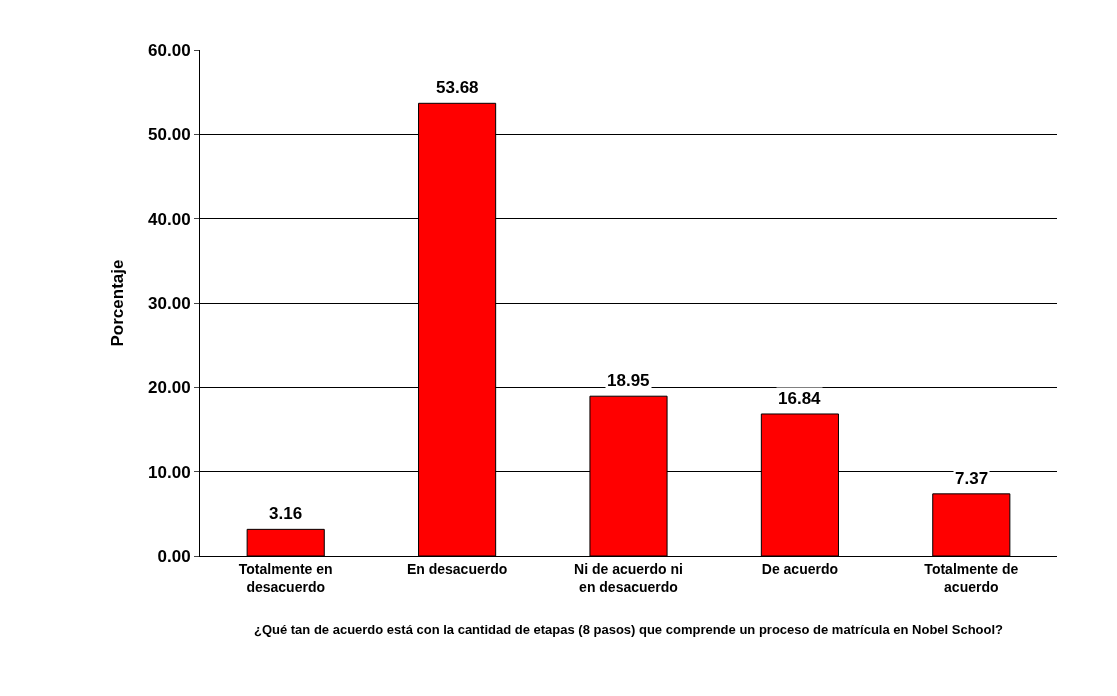  What do you see at coordinates (972, 478) in the screenshot?
I see `data-label: 7.37` at bounding box center [972, 478].